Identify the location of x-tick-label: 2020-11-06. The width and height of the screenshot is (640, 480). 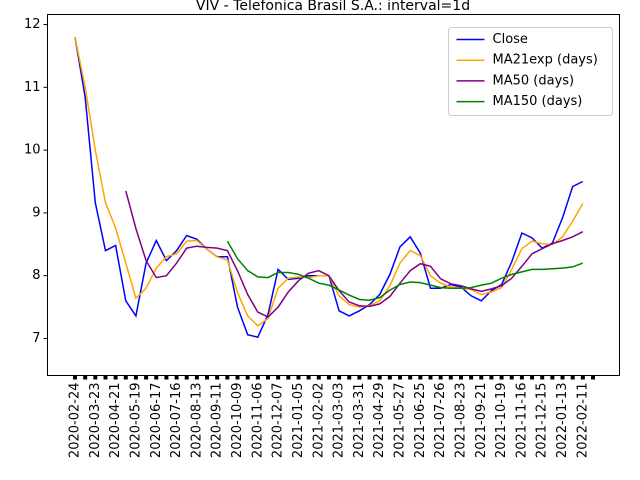
(257, 421).